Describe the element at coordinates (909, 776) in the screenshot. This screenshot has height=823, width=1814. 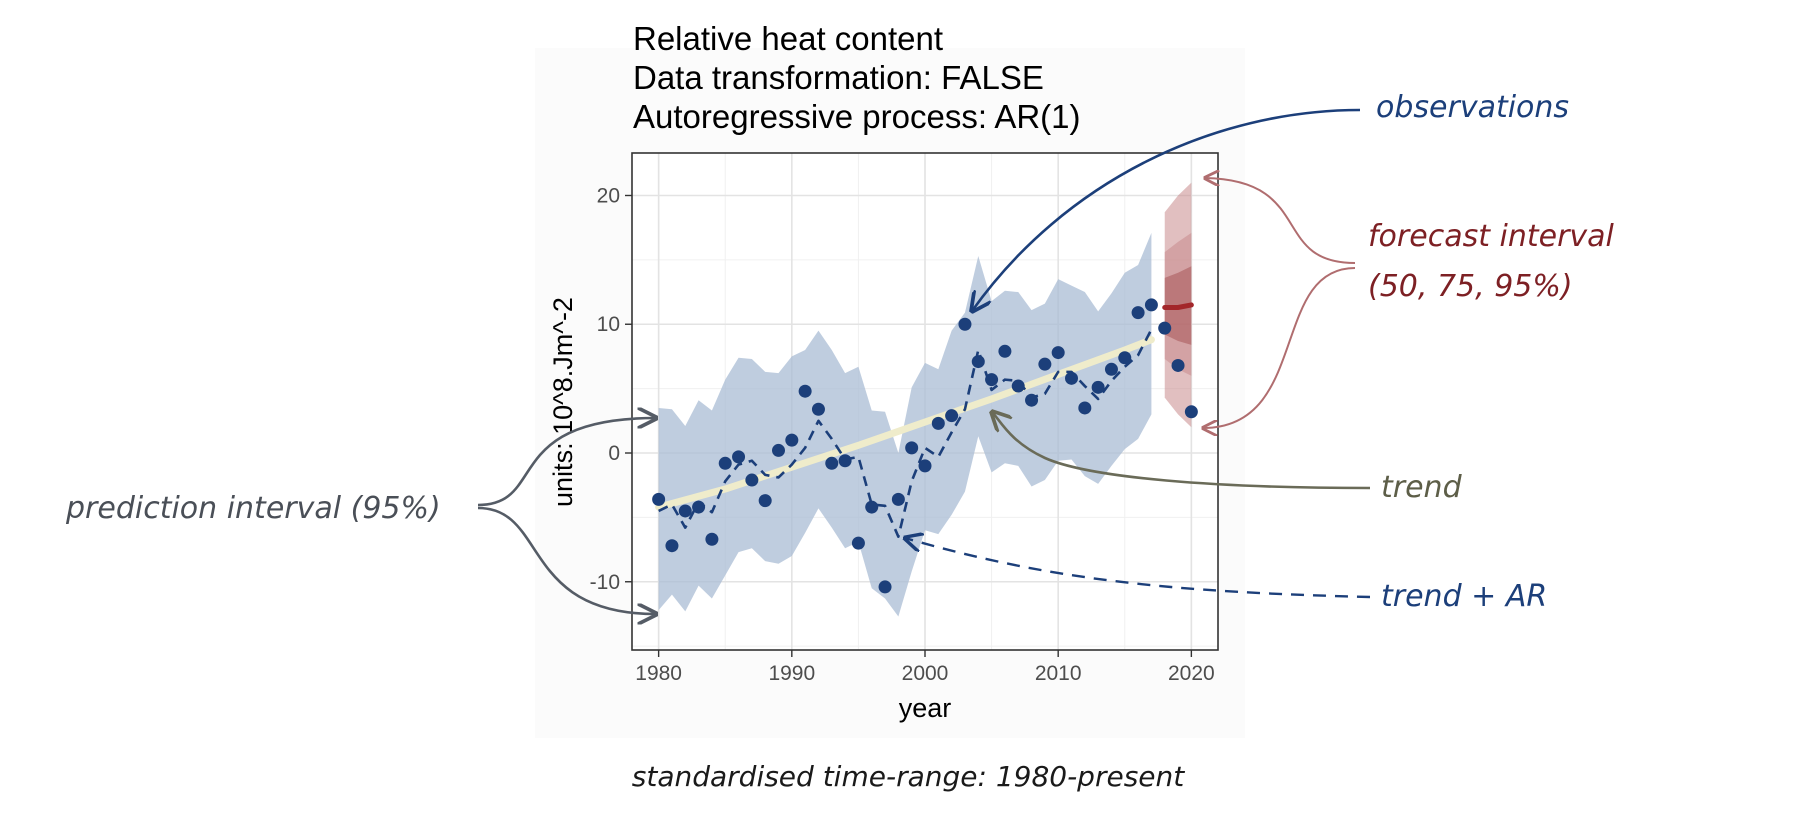
I see `time-range-footer: standardised time-range: 1980-present` at that location.